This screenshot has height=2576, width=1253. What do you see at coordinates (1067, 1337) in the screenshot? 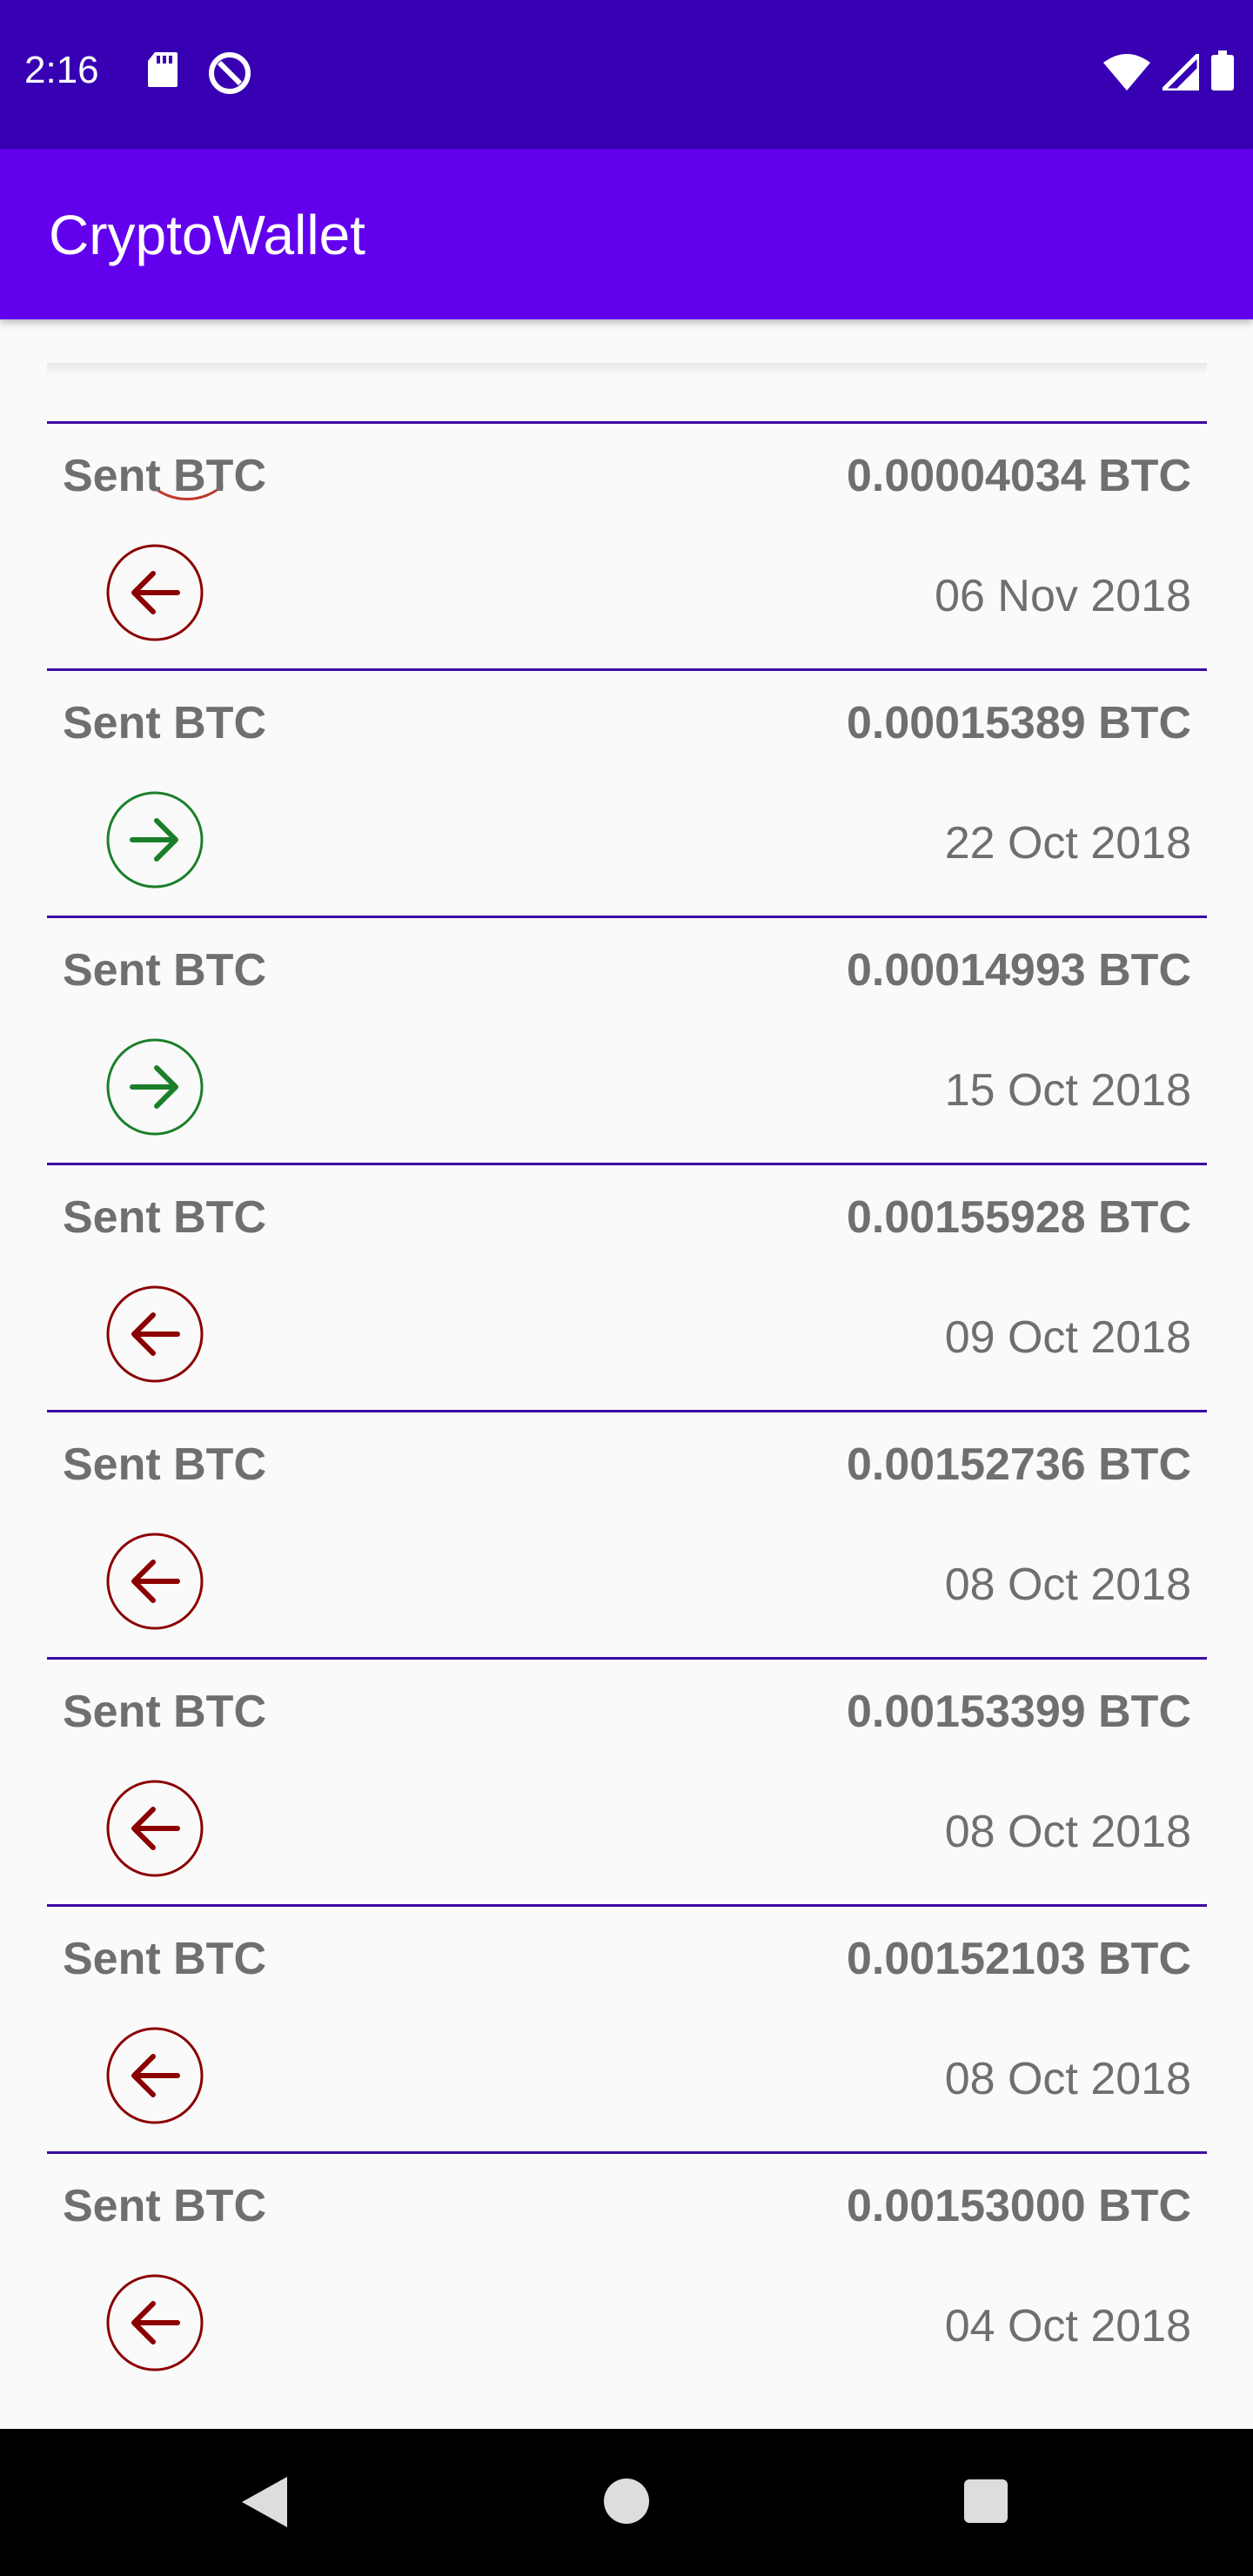
I see `transaction-date: 09 Oct 2018` at bounding box center [1067, 1337].